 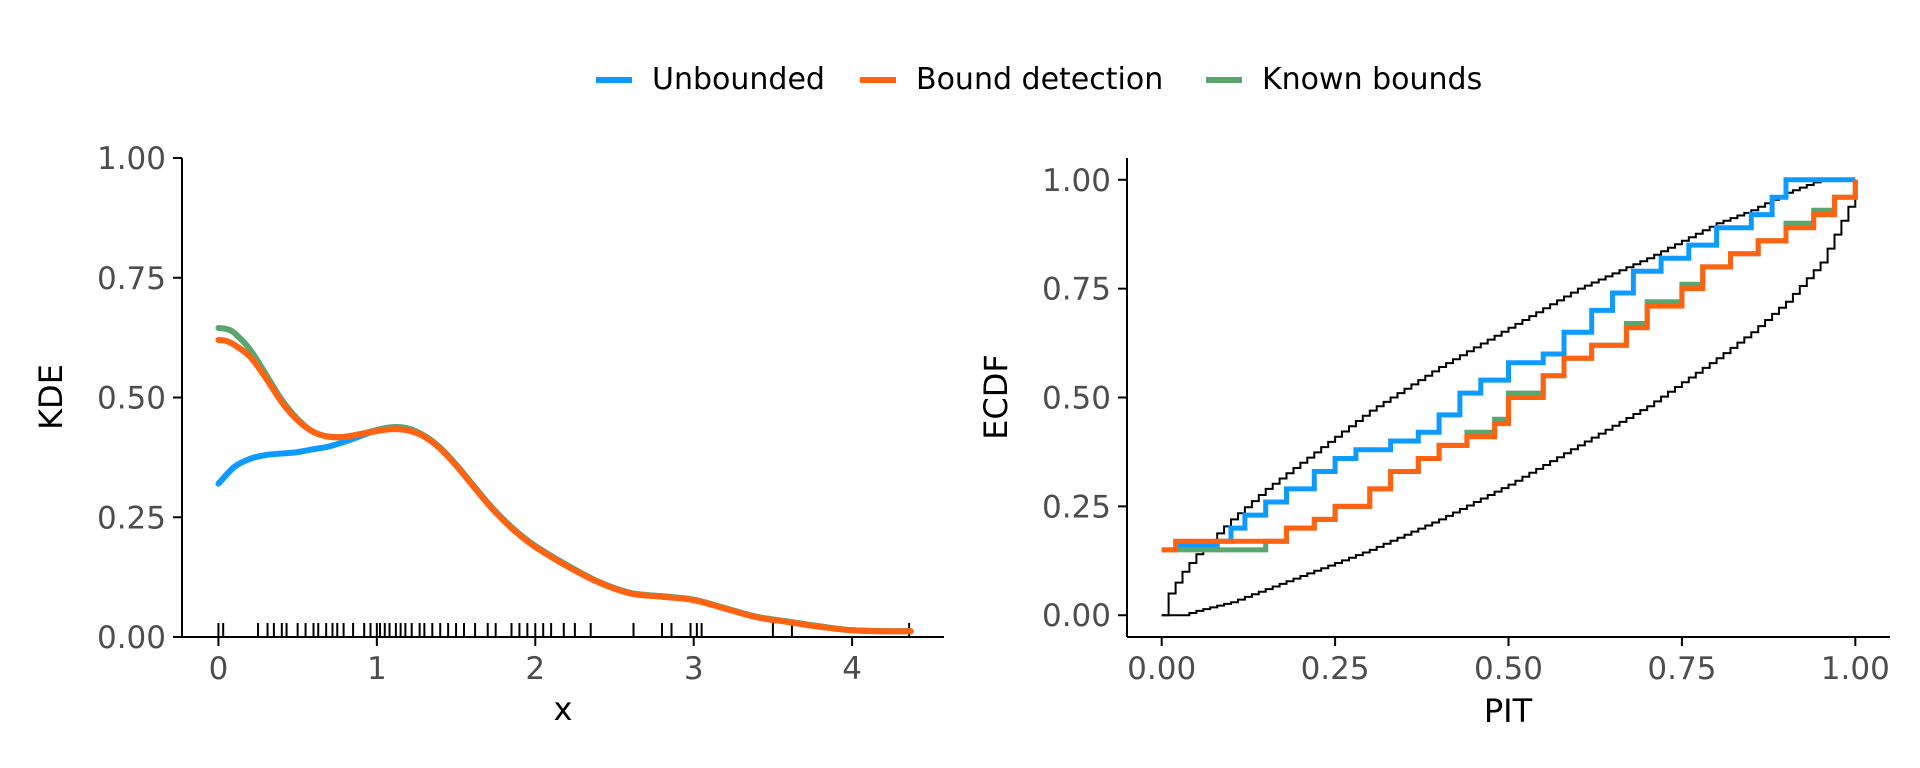 I want to click on ecdf-x-tick-label: 0.50, so click(x=1508, y=669).